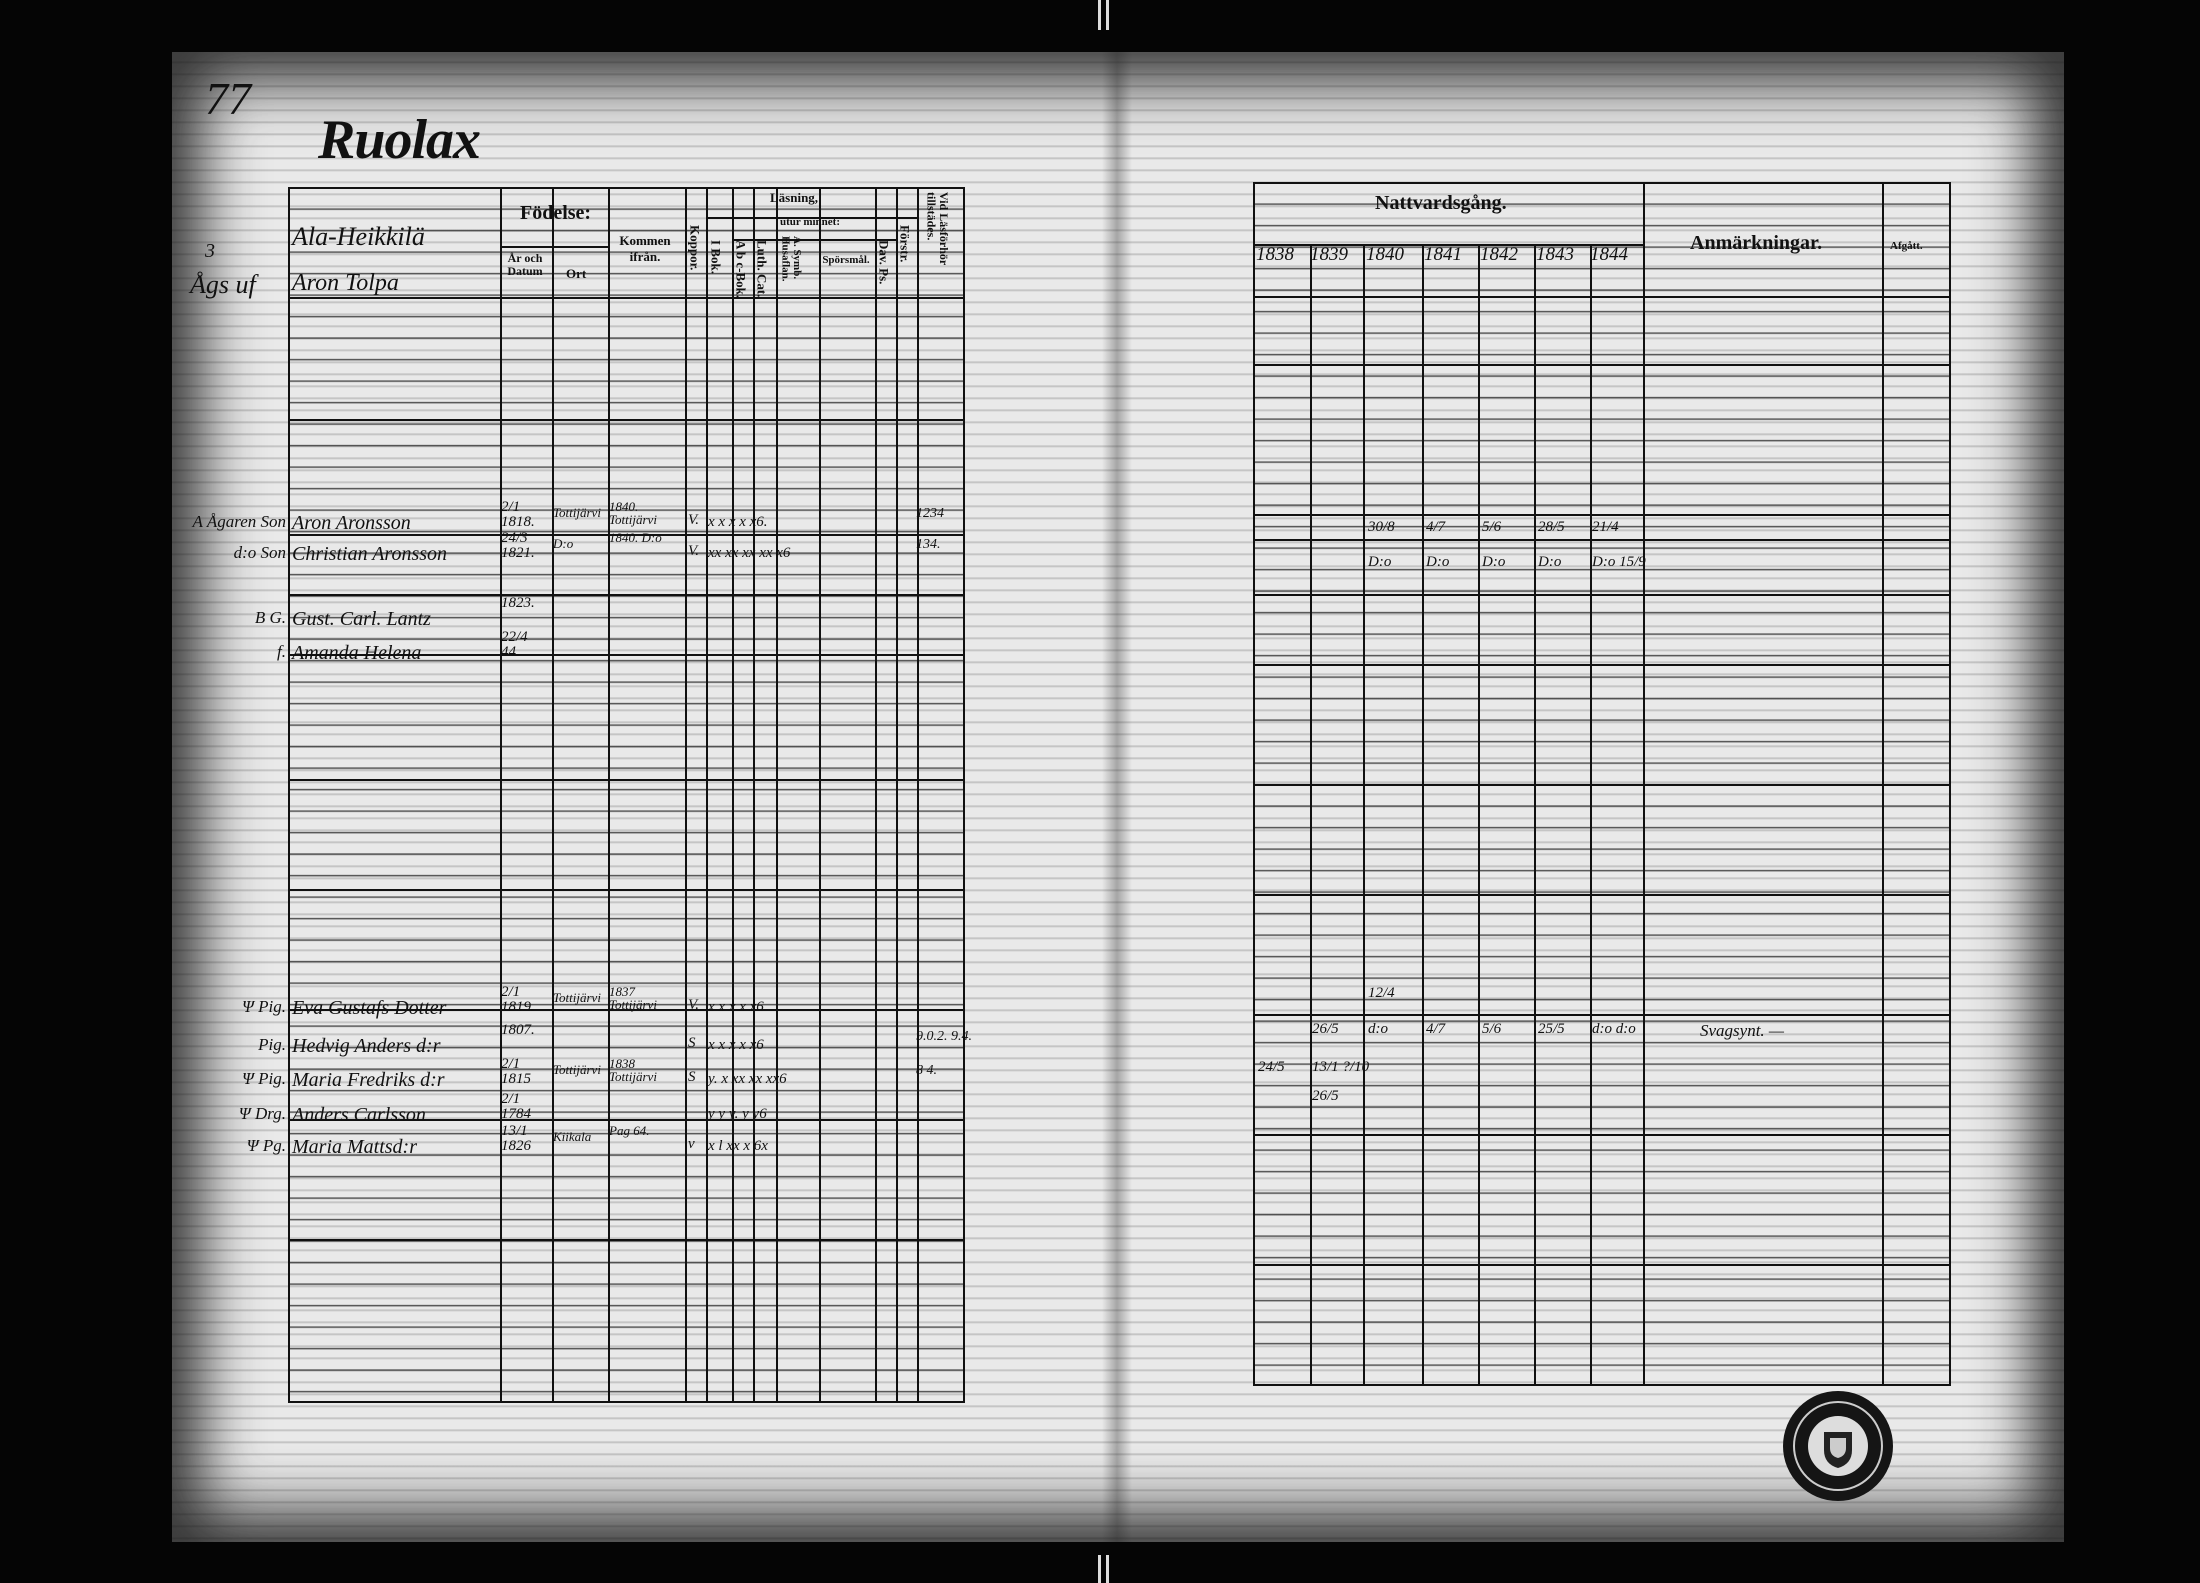 This screenshot has width=2200, height=1583. Describe the element at coordinates (518, 514) in the screenshot. I see `entry-birth-date: 2/1 1818.` at that location.